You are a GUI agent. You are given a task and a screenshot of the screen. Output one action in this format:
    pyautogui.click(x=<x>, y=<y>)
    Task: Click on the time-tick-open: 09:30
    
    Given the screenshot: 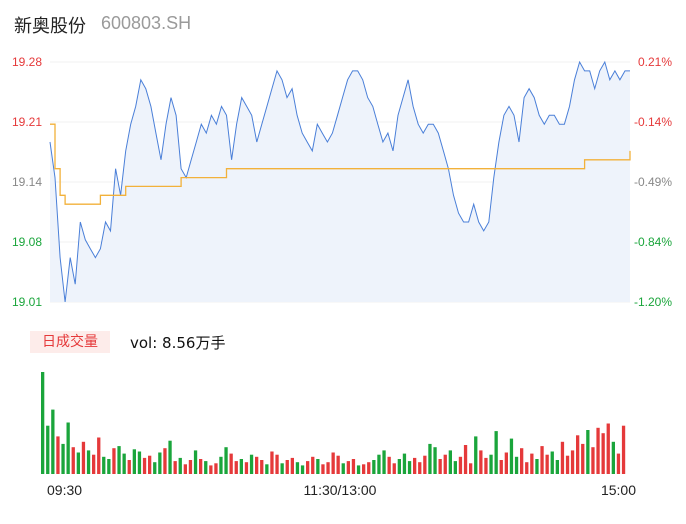 What is the action you would take?
    pyautogui.click(x=64, y=490)
    